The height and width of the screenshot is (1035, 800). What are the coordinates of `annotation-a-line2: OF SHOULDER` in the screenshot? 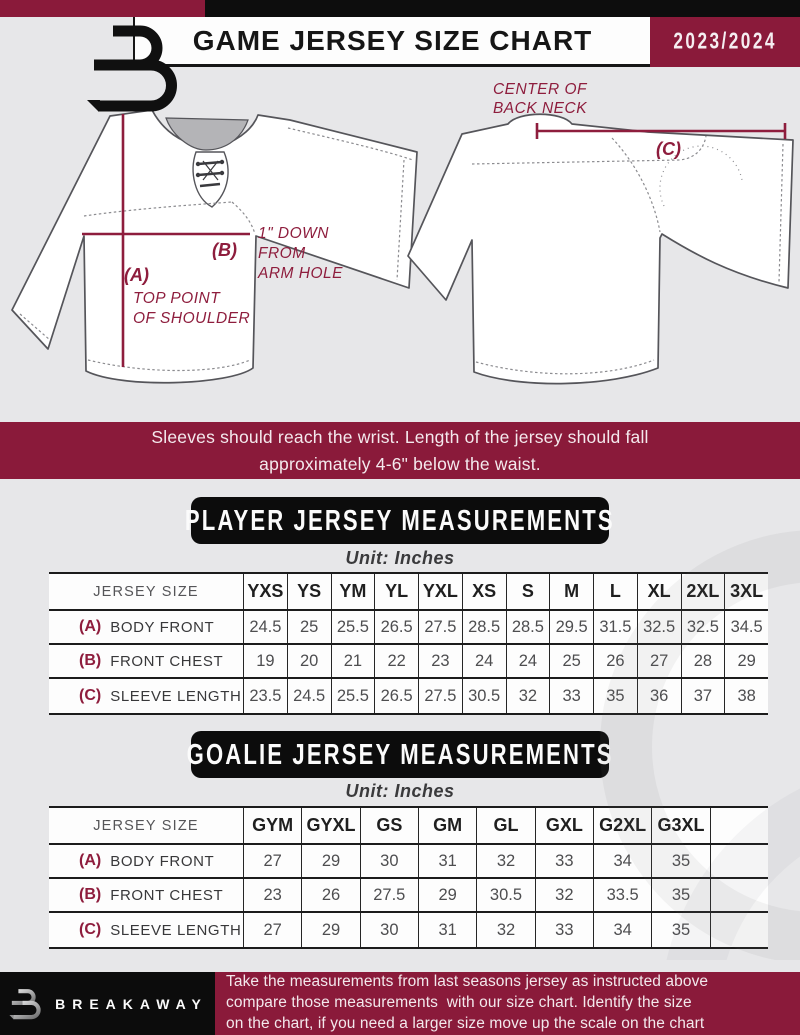 It's located at (191, 318).